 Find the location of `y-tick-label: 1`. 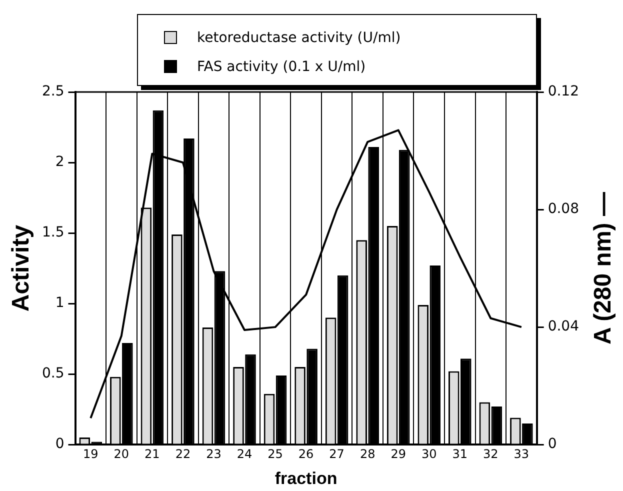

y-tick-label: 1 is located at coordinates (59, 303).